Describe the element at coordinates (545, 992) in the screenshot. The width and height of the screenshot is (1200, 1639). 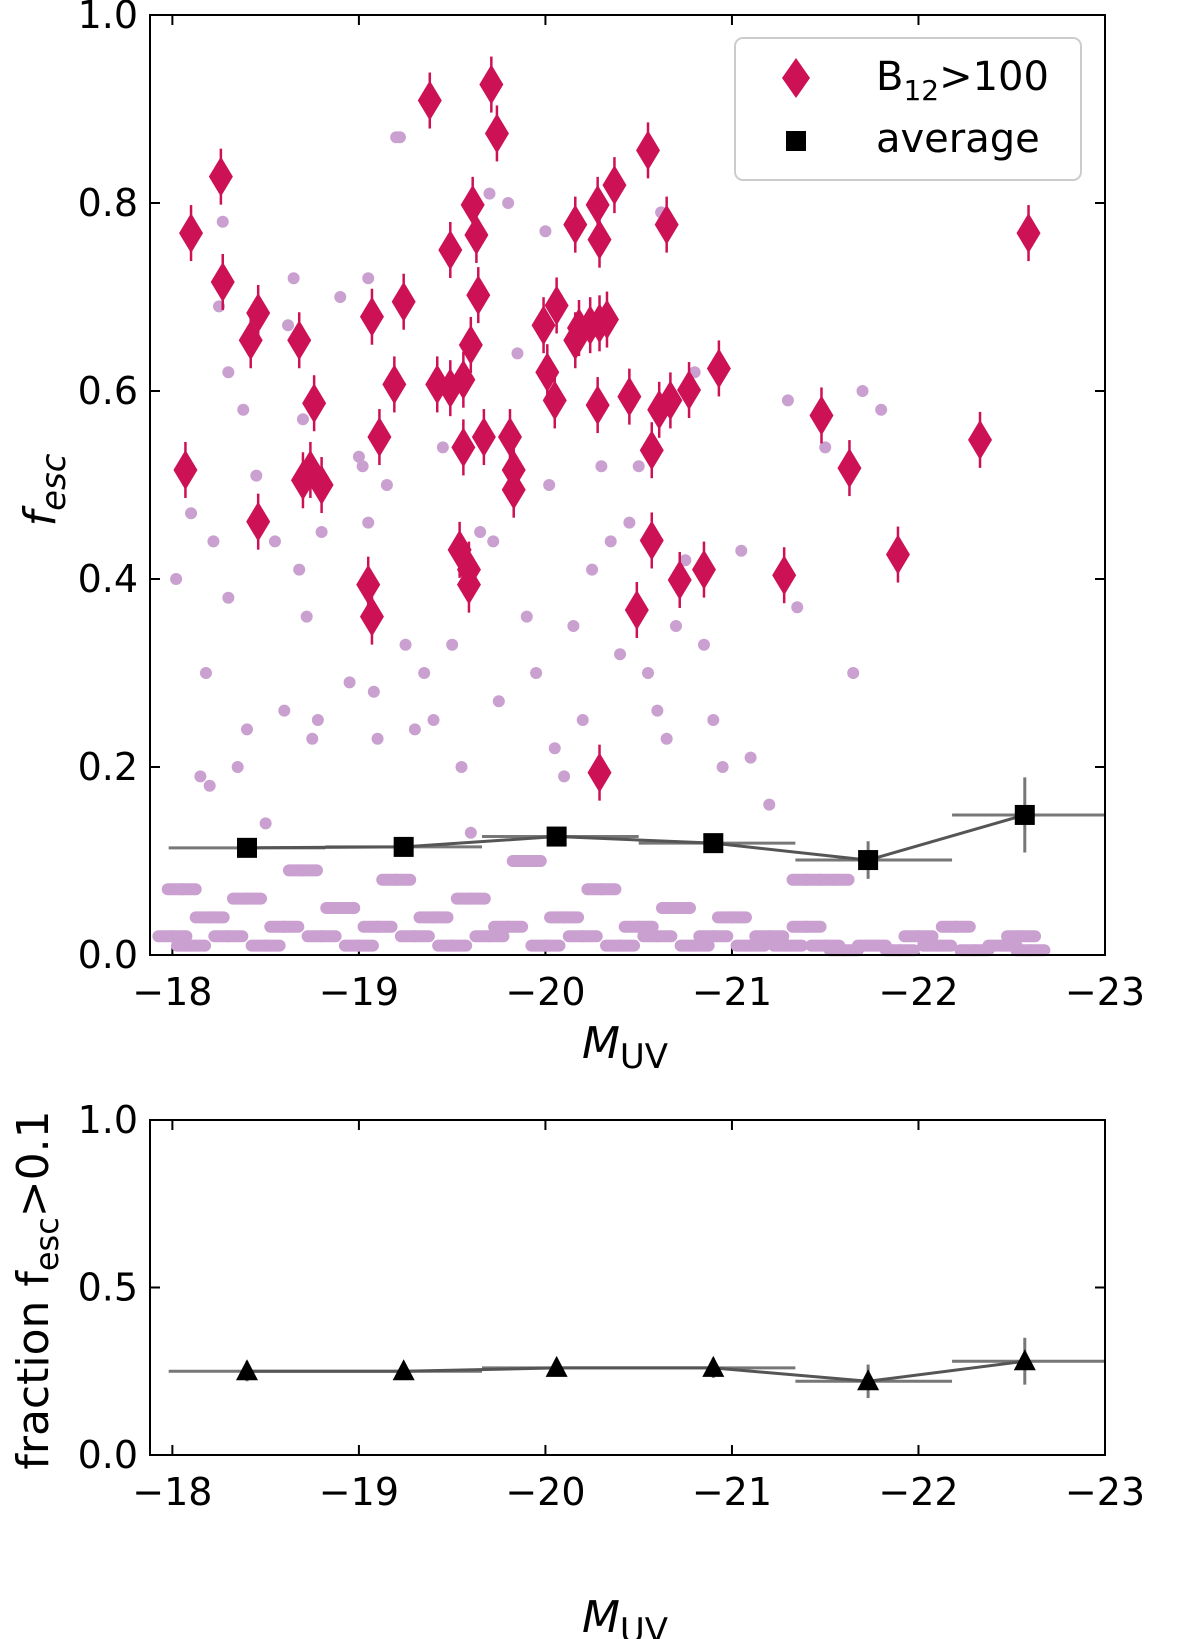
I see `x-tick-label: −20` at that location.